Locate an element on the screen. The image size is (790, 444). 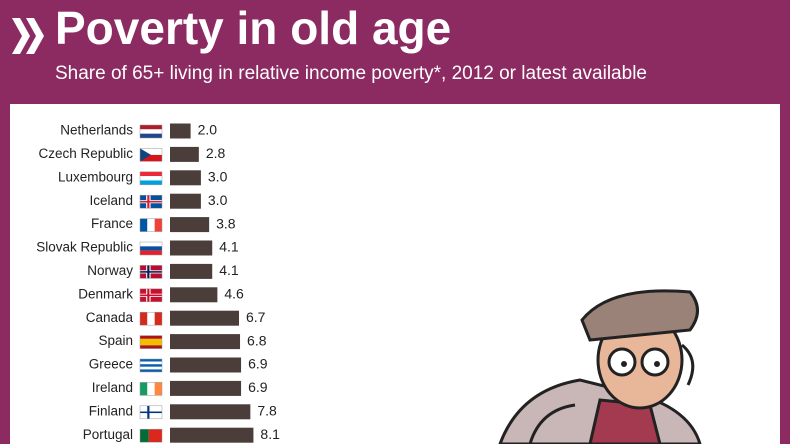
value-label: 6.8 is located at coordinates (257, 340).